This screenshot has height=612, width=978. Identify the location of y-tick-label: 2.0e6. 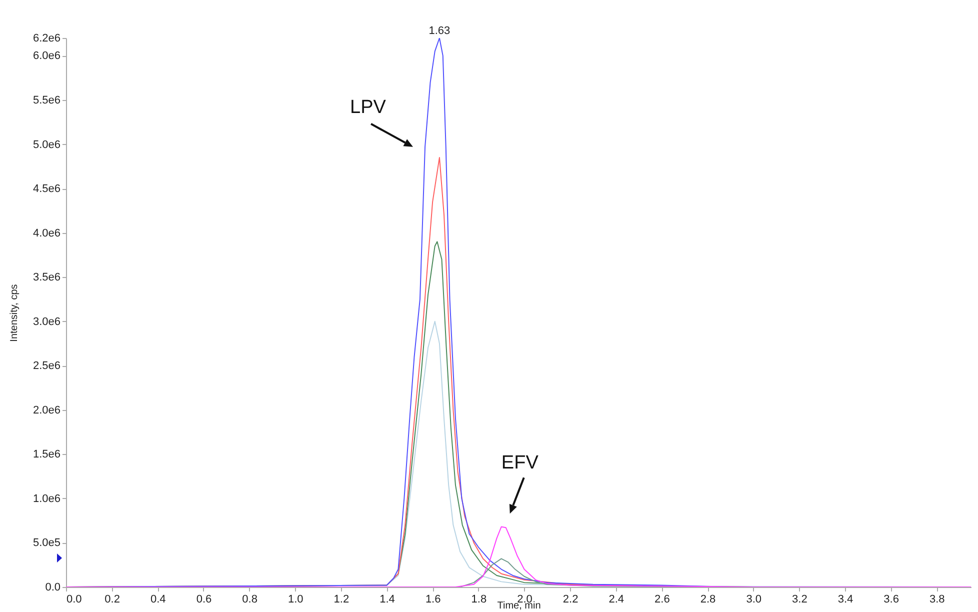
(46, 410).